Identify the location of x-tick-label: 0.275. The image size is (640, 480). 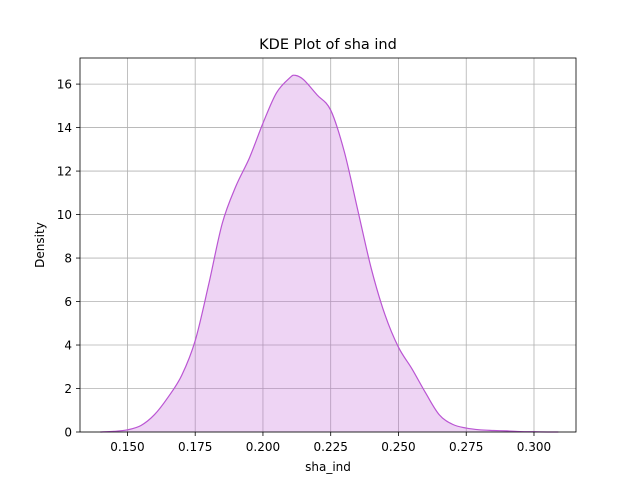
(466, 447).